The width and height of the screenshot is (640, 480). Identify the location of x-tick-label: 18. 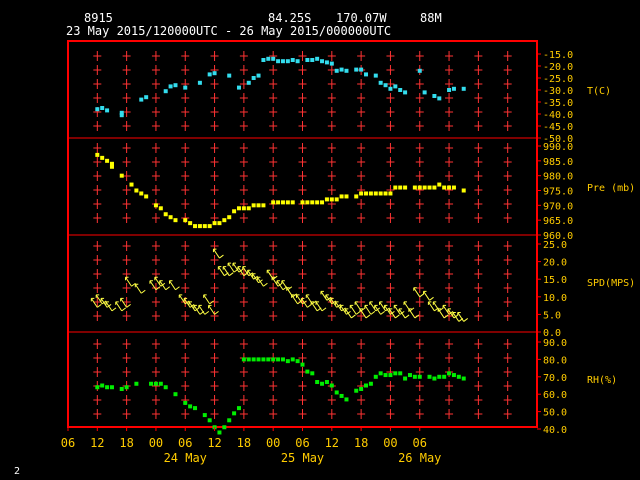
(361, 443).